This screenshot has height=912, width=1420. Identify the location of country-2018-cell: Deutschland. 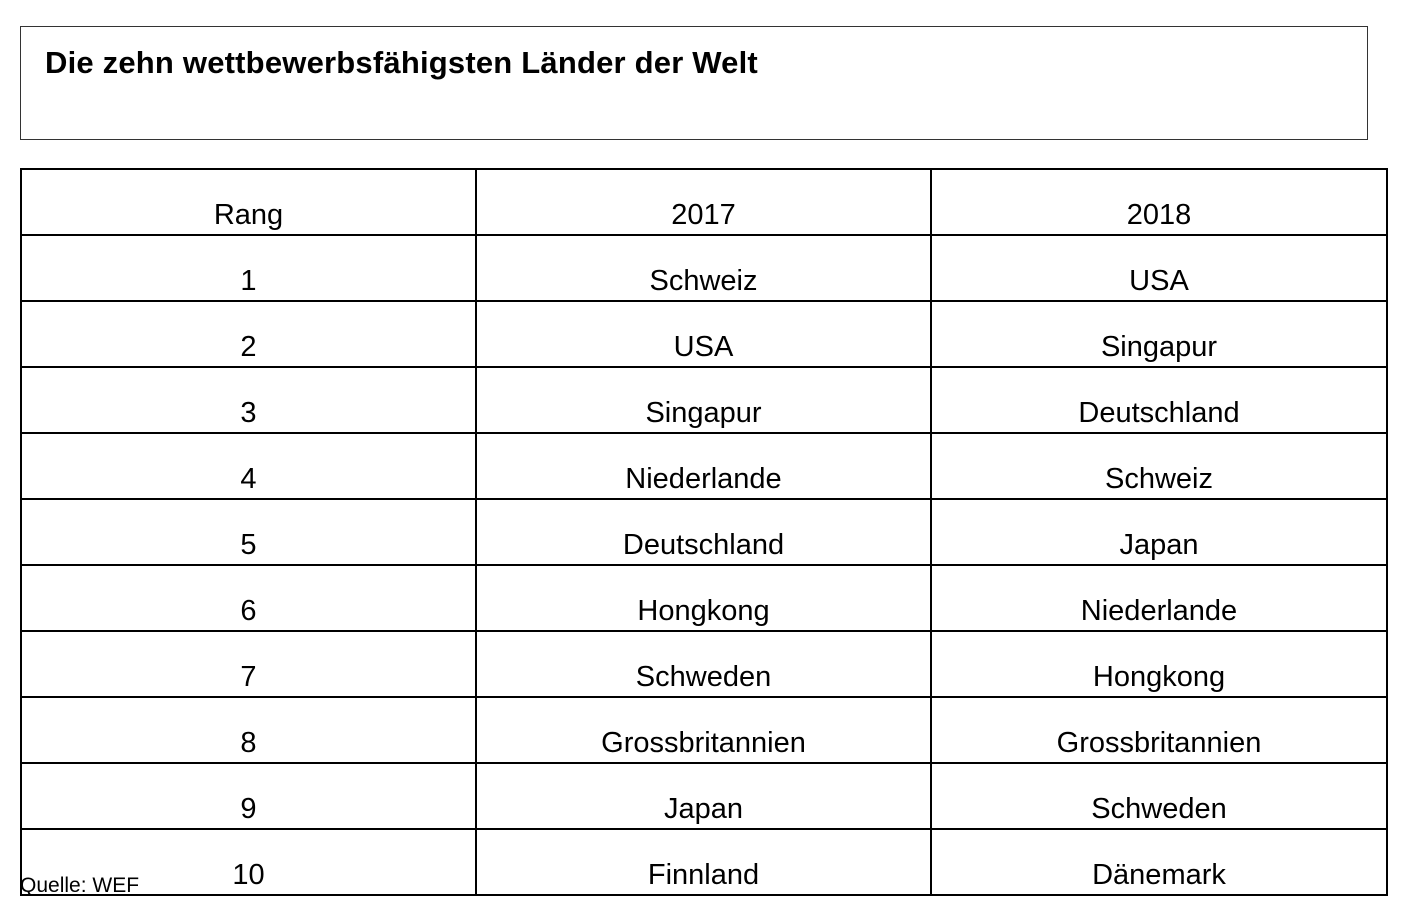
(1159, 400).